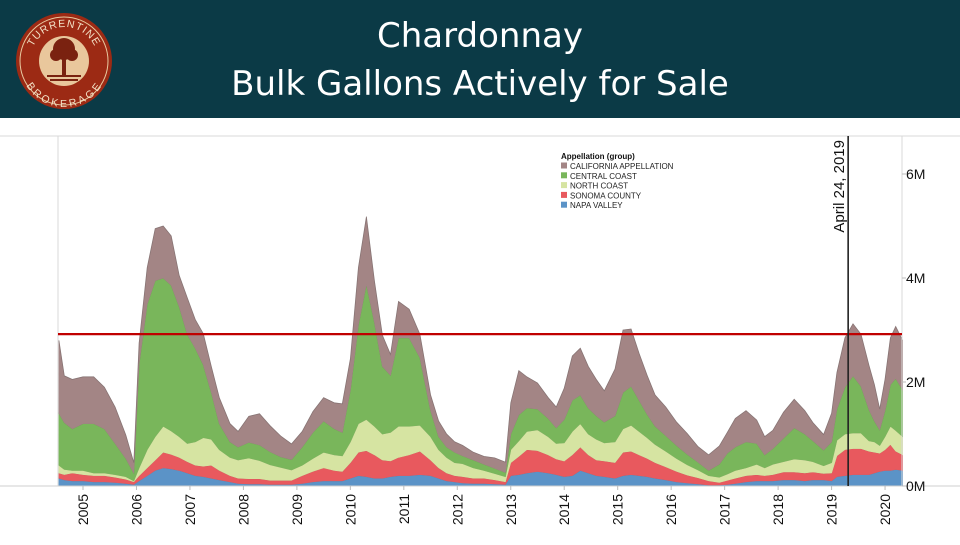  Describe the element at coordinates (596, 205) in the screenshot. I see `legend-entry: NAPA VALLEY` at that location.